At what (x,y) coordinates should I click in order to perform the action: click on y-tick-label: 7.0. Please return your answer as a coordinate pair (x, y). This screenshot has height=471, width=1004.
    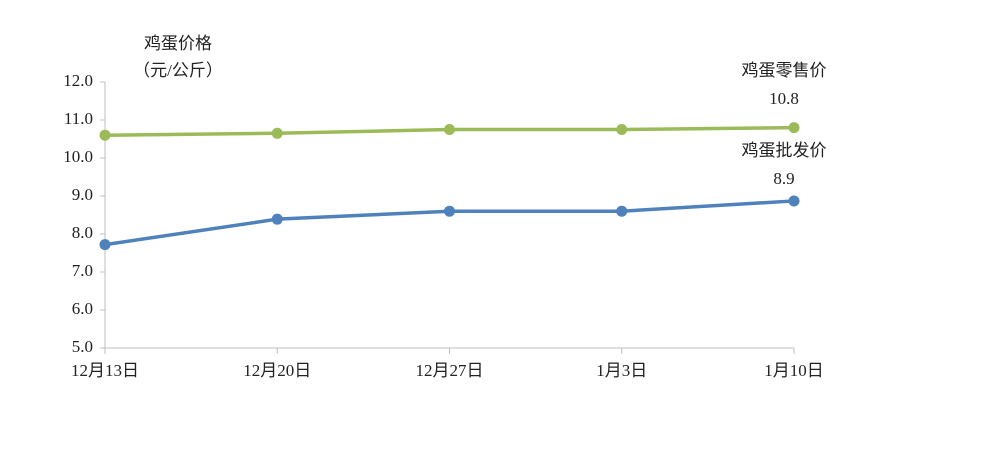
    Looking at the image, I should click on (82, 270).